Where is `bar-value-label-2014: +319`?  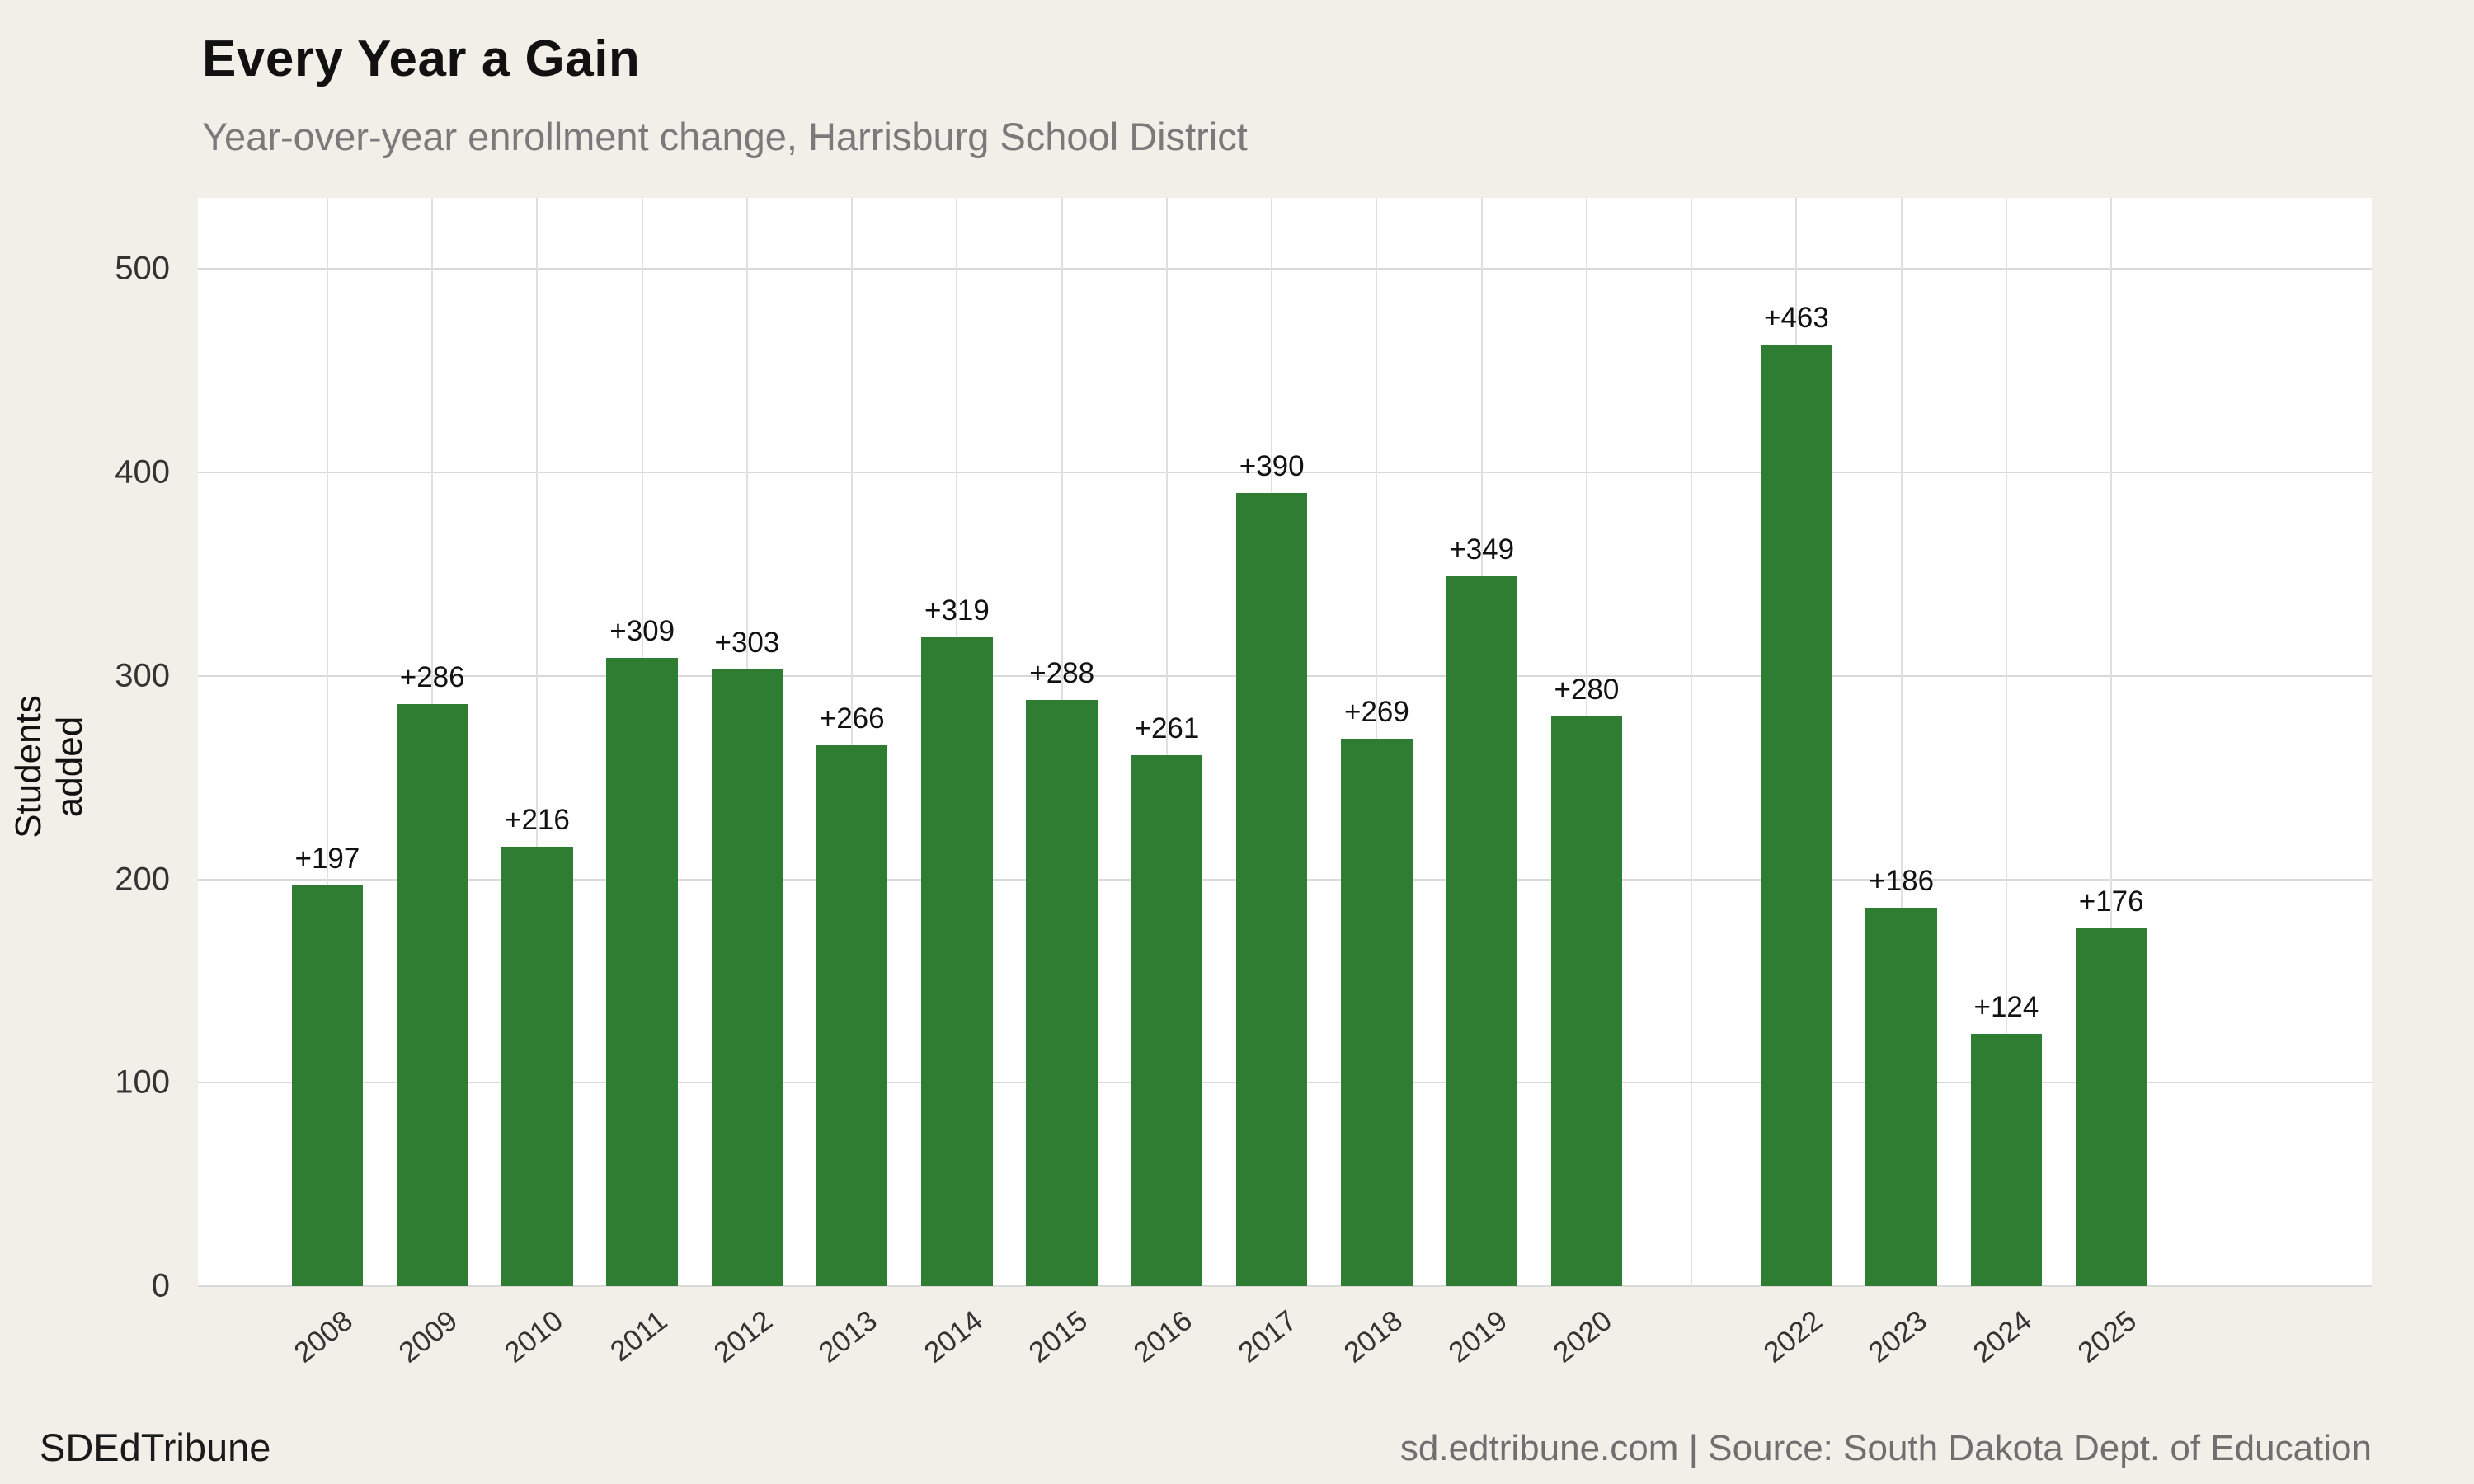
bar-value-label-2014: +319 is located at coordinates (957, 610).